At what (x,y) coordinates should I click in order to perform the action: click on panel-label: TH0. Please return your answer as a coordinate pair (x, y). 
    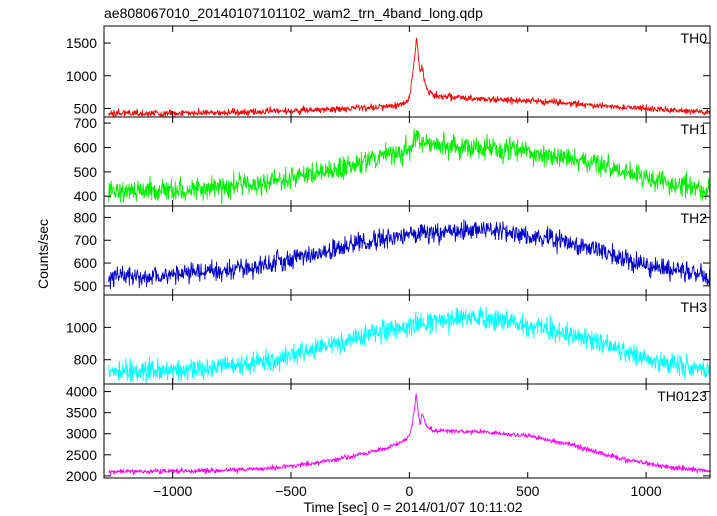
    Looking at the image, I should click on (694, 38).